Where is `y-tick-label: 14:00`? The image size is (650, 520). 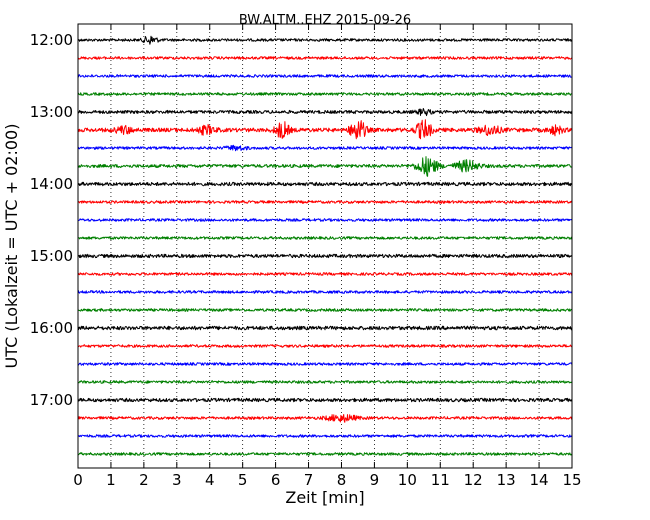 y-tick-label: 14:00 is located at coordinates (51, 184).